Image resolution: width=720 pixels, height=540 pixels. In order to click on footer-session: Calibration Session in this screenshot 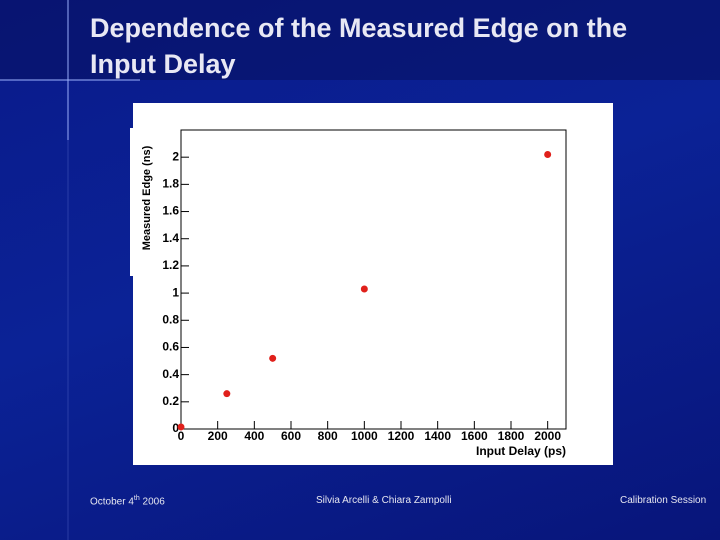, I will do `click(663, 500)`.